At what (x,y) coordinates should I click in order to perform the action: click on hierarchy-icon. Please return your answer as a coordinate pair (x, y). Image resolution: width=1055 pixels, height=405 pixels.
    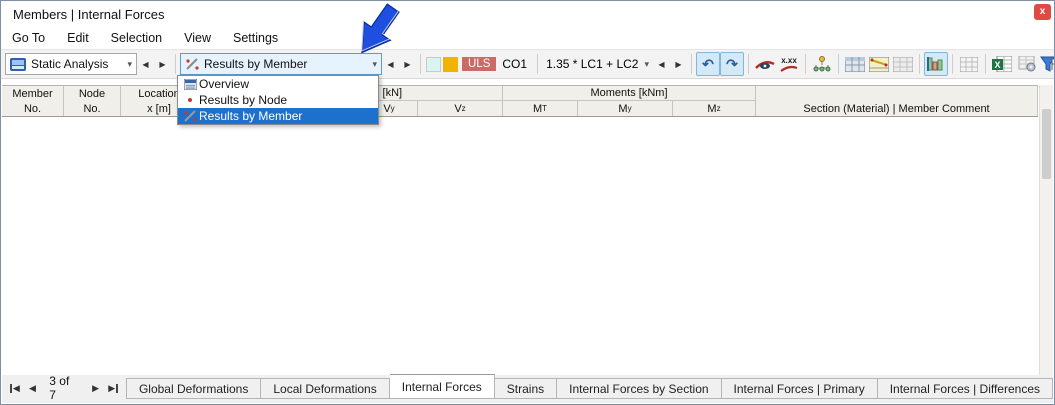
    Looking at the image, I should click on (822, 64).